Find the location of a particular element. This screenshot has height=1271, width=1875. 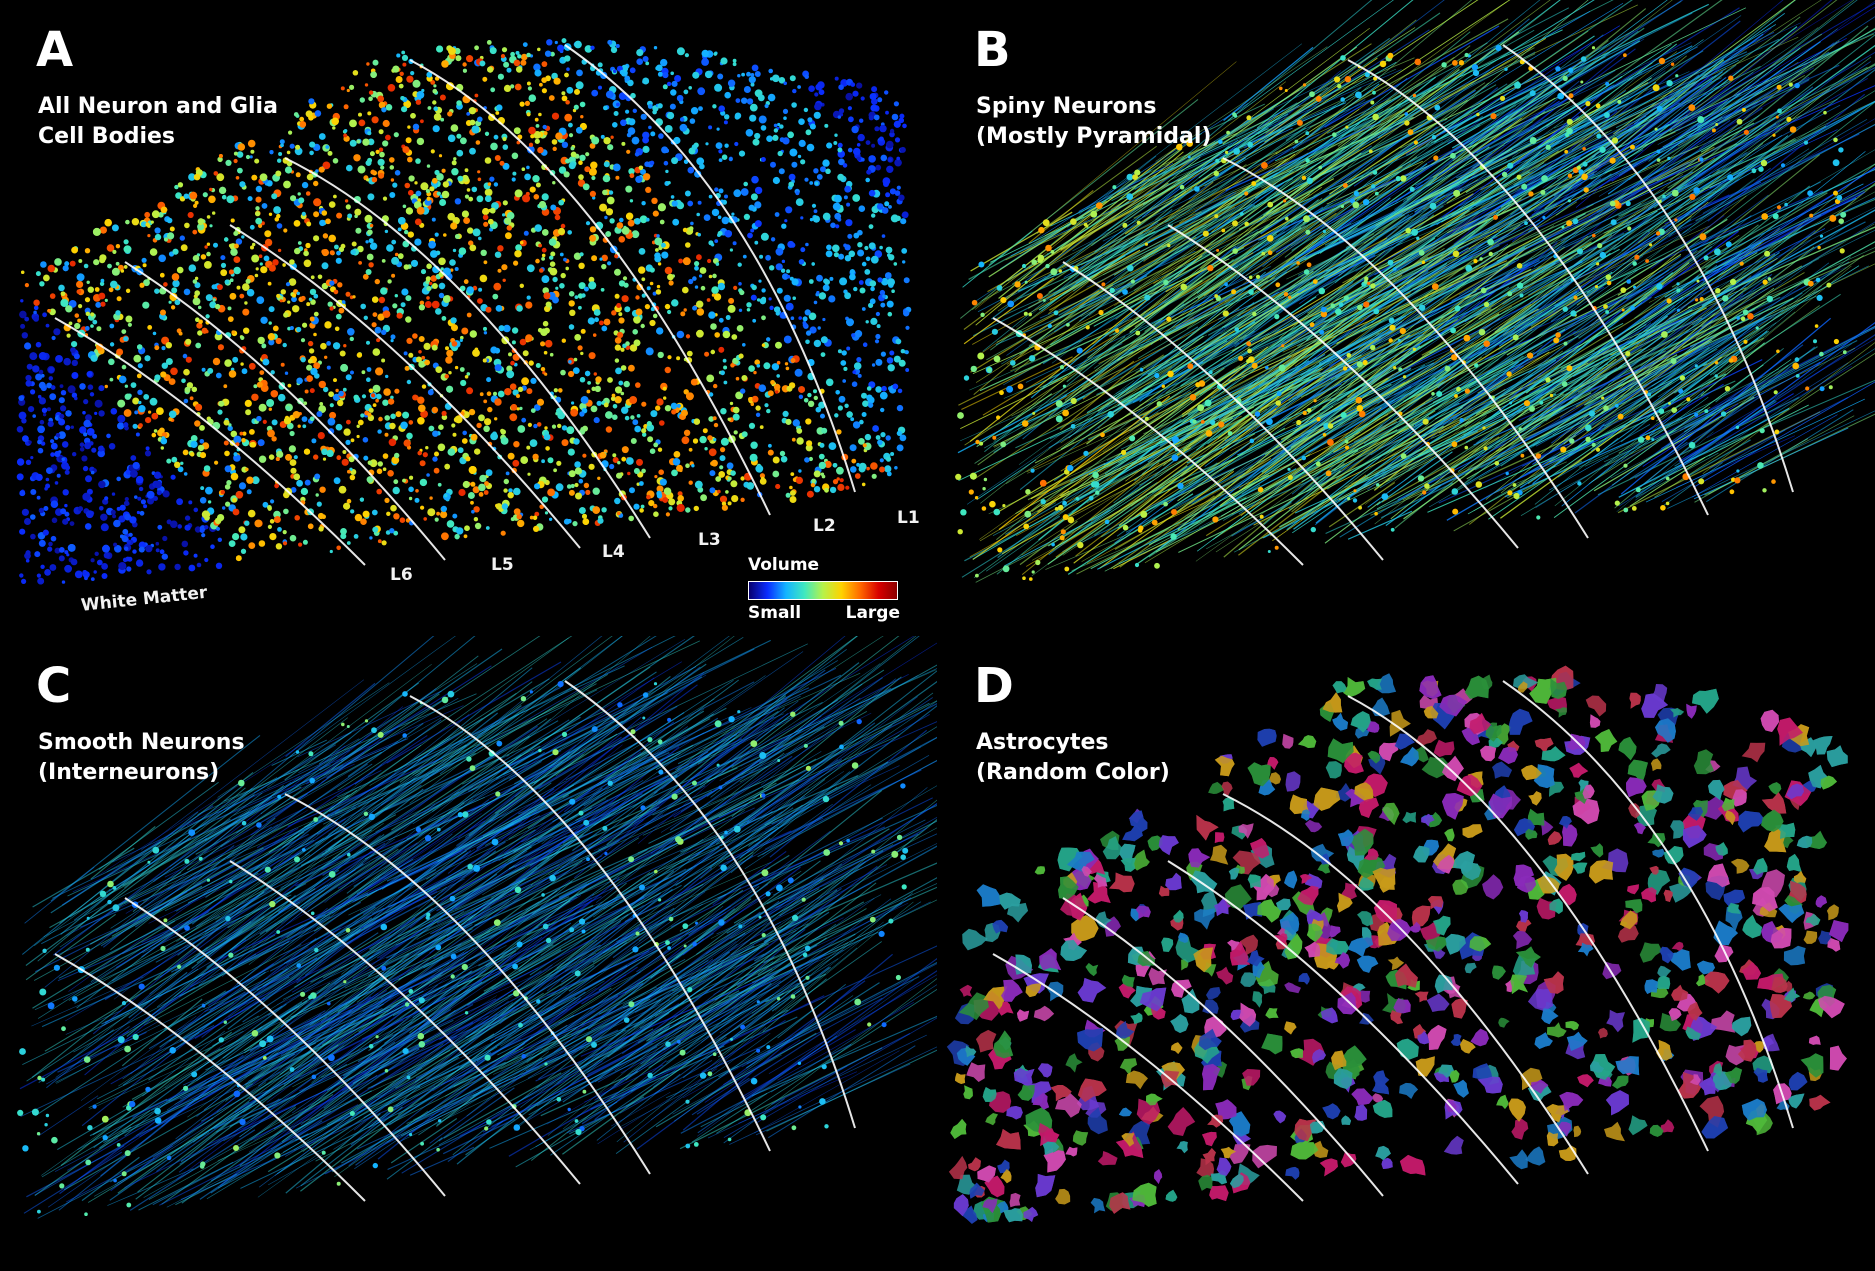

panel-b-letter: B is located at coordinates (992, 50).